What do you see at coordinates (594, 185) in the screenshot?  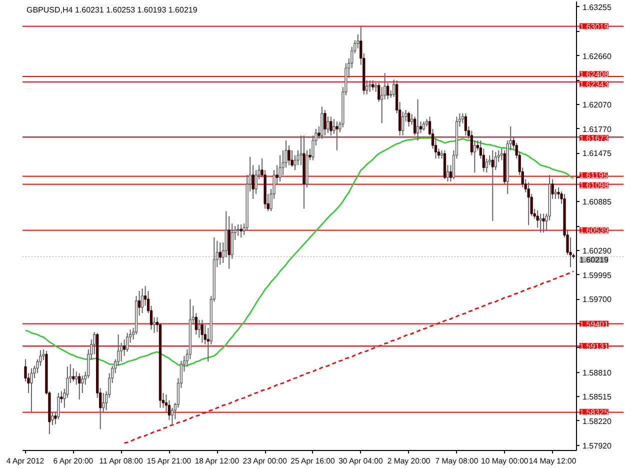 I see `ref-line-label: 1.61098` at bounding box center [594, 185].